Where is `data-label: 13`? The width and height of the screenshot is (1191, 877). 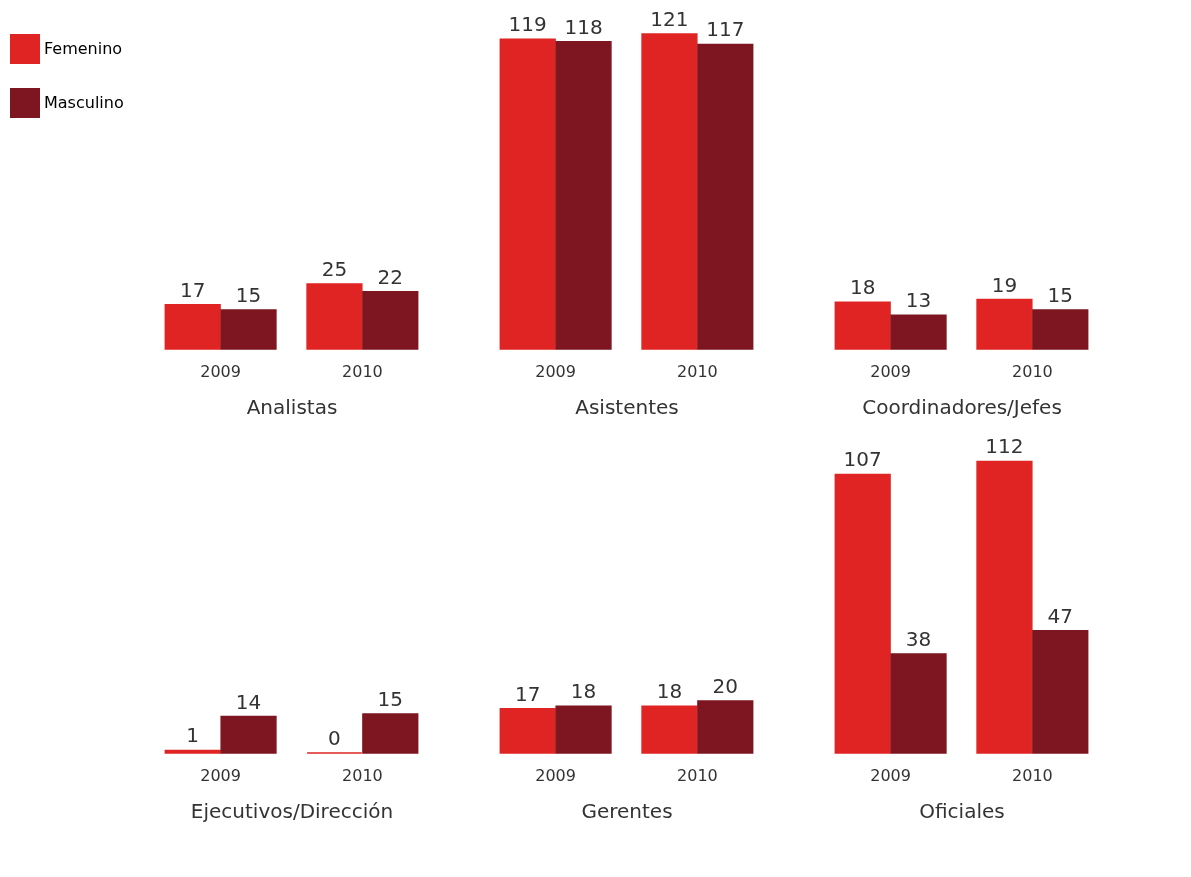
data-label: 13 is located at coordinates (918, 300).